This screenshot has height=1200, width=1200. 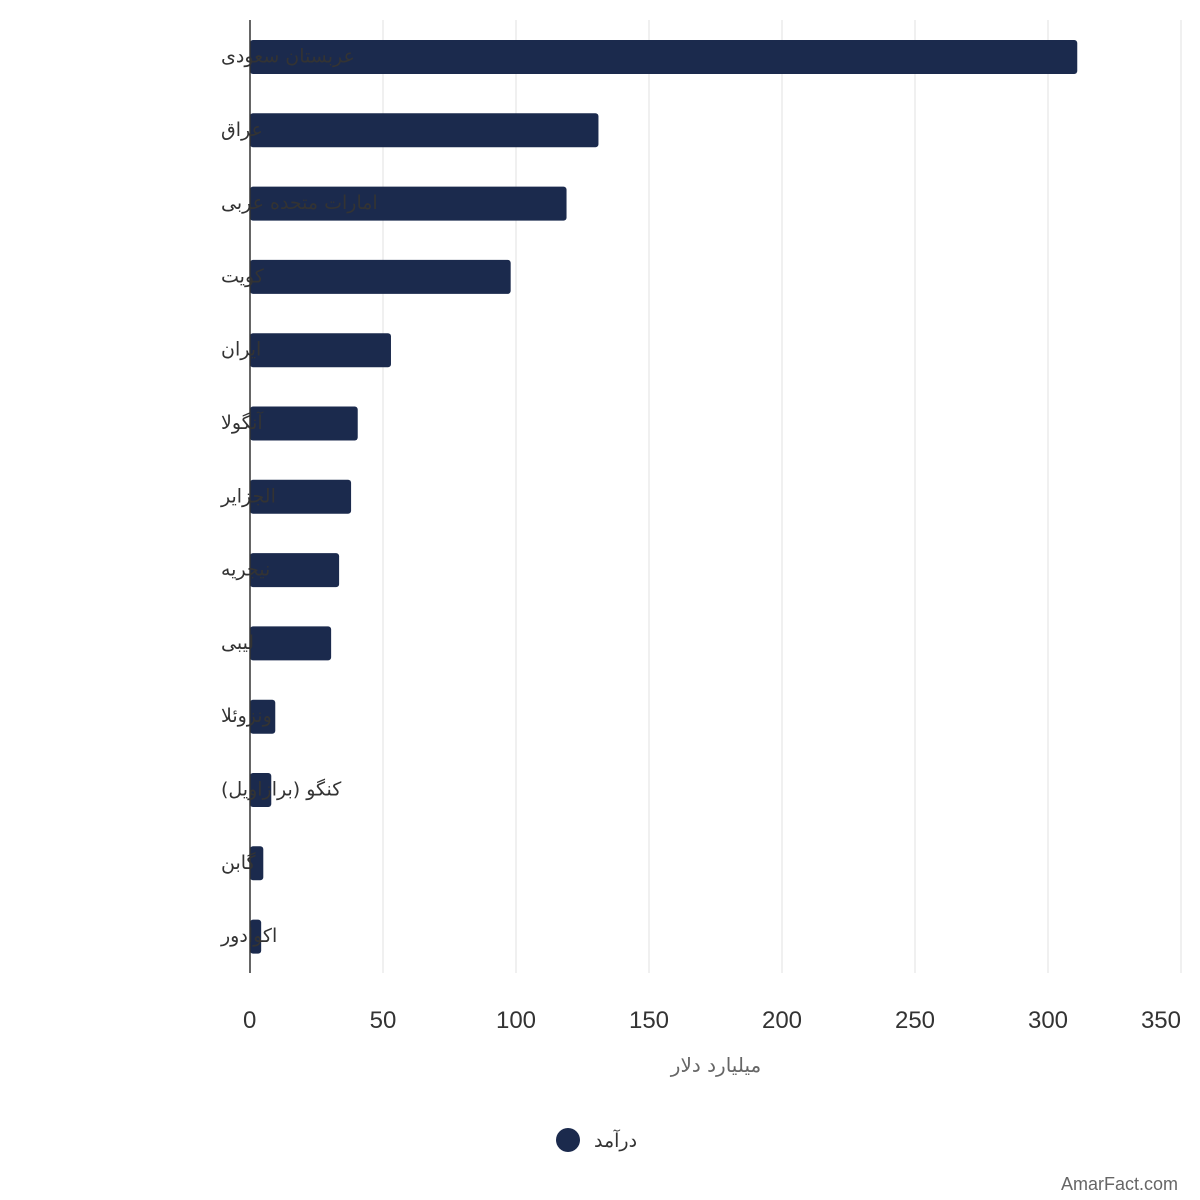 What do you see at coordinates (1161, 1020) in the screenshot?
I see `x-tick-label: 350` at bounding box center [1161, 1020].